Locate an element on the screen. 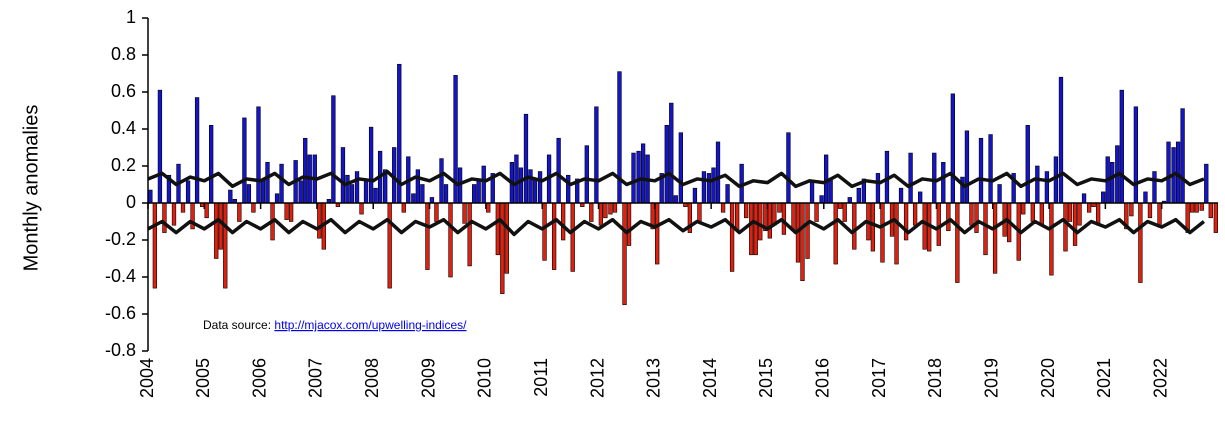  line is located at coordinates (676, 179).